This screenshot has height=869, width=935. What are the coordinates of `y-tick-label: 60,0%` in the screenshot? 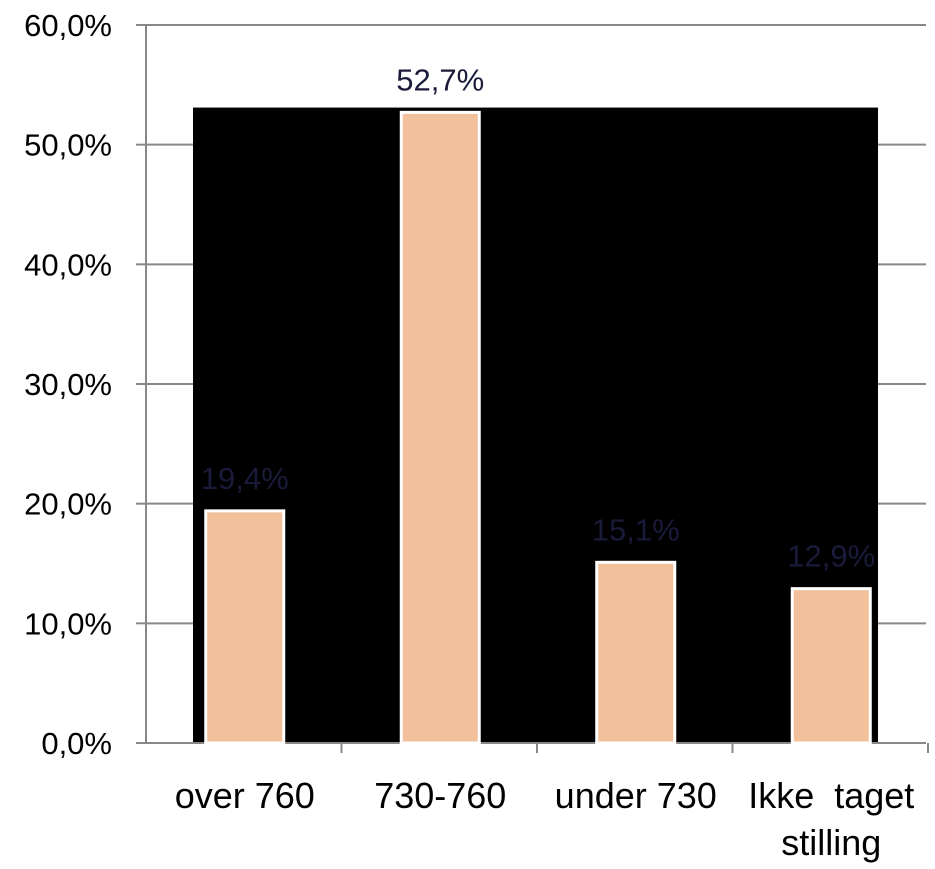 It's located at (68, 25).